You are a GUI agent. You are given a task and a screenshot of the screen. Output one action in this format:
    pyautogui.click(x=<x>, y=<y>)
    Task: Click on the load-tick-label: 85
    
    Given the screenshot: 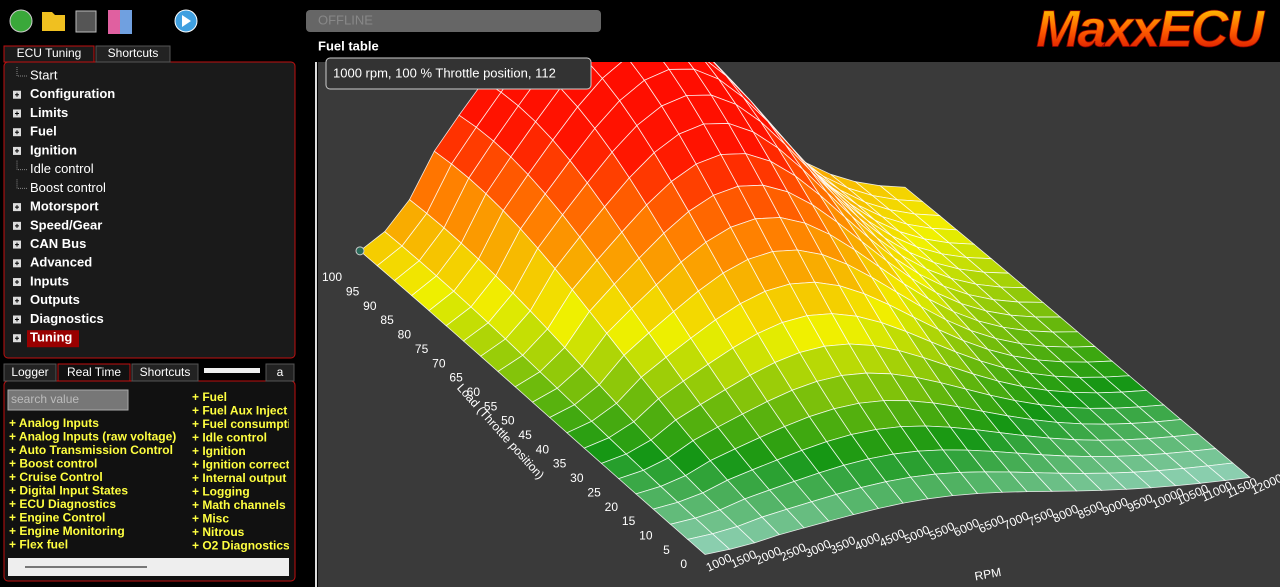 What is the action you would take?
    pyautogui.click(x=387, y=320)
    